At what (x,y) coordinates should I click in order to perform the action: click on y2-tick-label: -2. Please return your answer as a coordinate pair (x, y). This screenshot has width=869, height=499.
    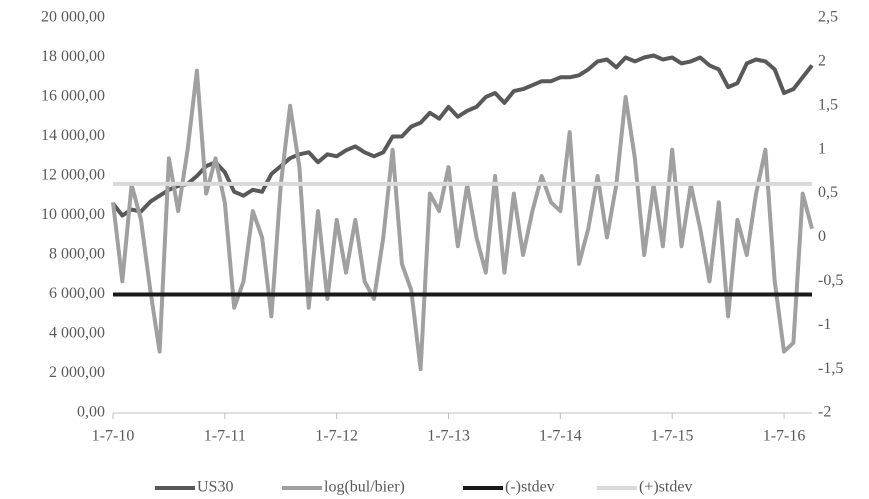
    Looking at the image, I should click on (824, 412).